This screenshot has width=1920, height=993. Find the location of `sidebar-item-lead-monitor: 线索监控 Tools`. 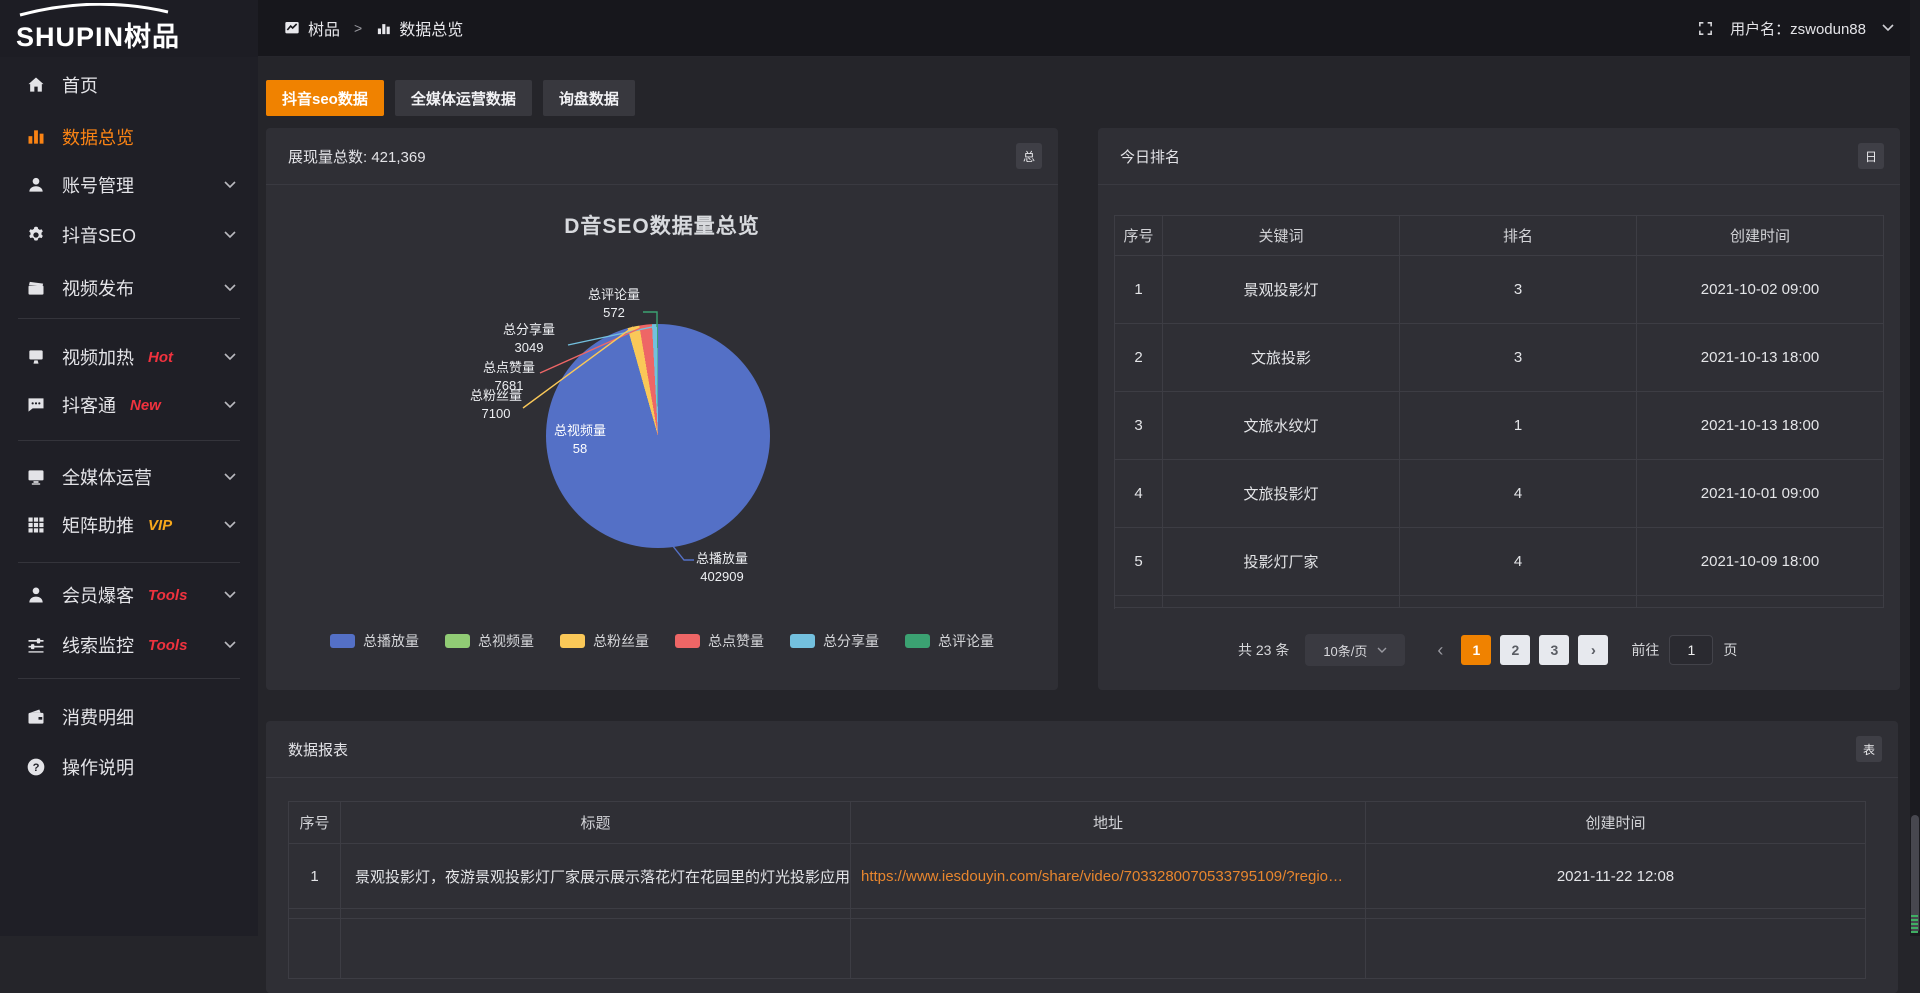

sidebar-item-lead-monitor: 线索监控 Tools is located at coordinates (129, 645).